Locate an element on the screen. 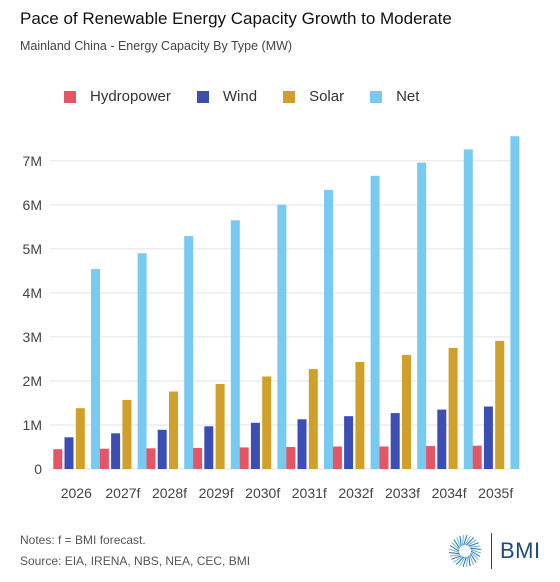 This screenshot has width=560, height=582. bar-net-2034f is located at coordinates (468, 309).